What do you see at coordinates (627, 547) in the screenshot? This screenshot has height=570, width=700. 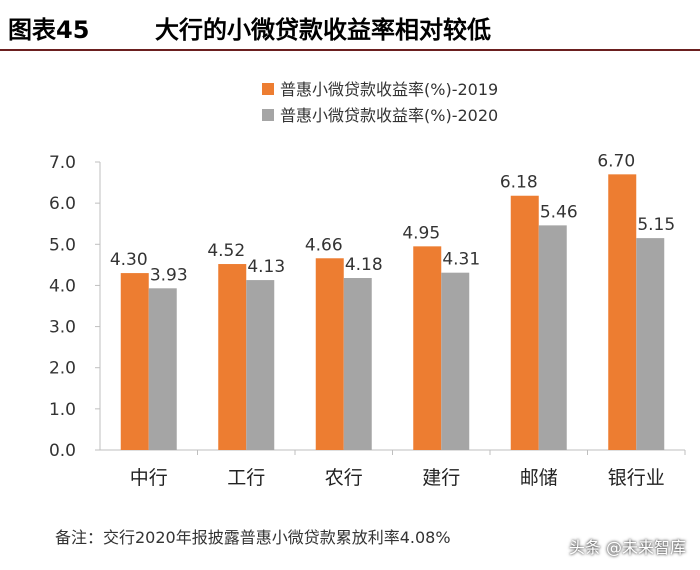 I see `watermark: 头条 @未来智库` at bounding box center [627, 547].